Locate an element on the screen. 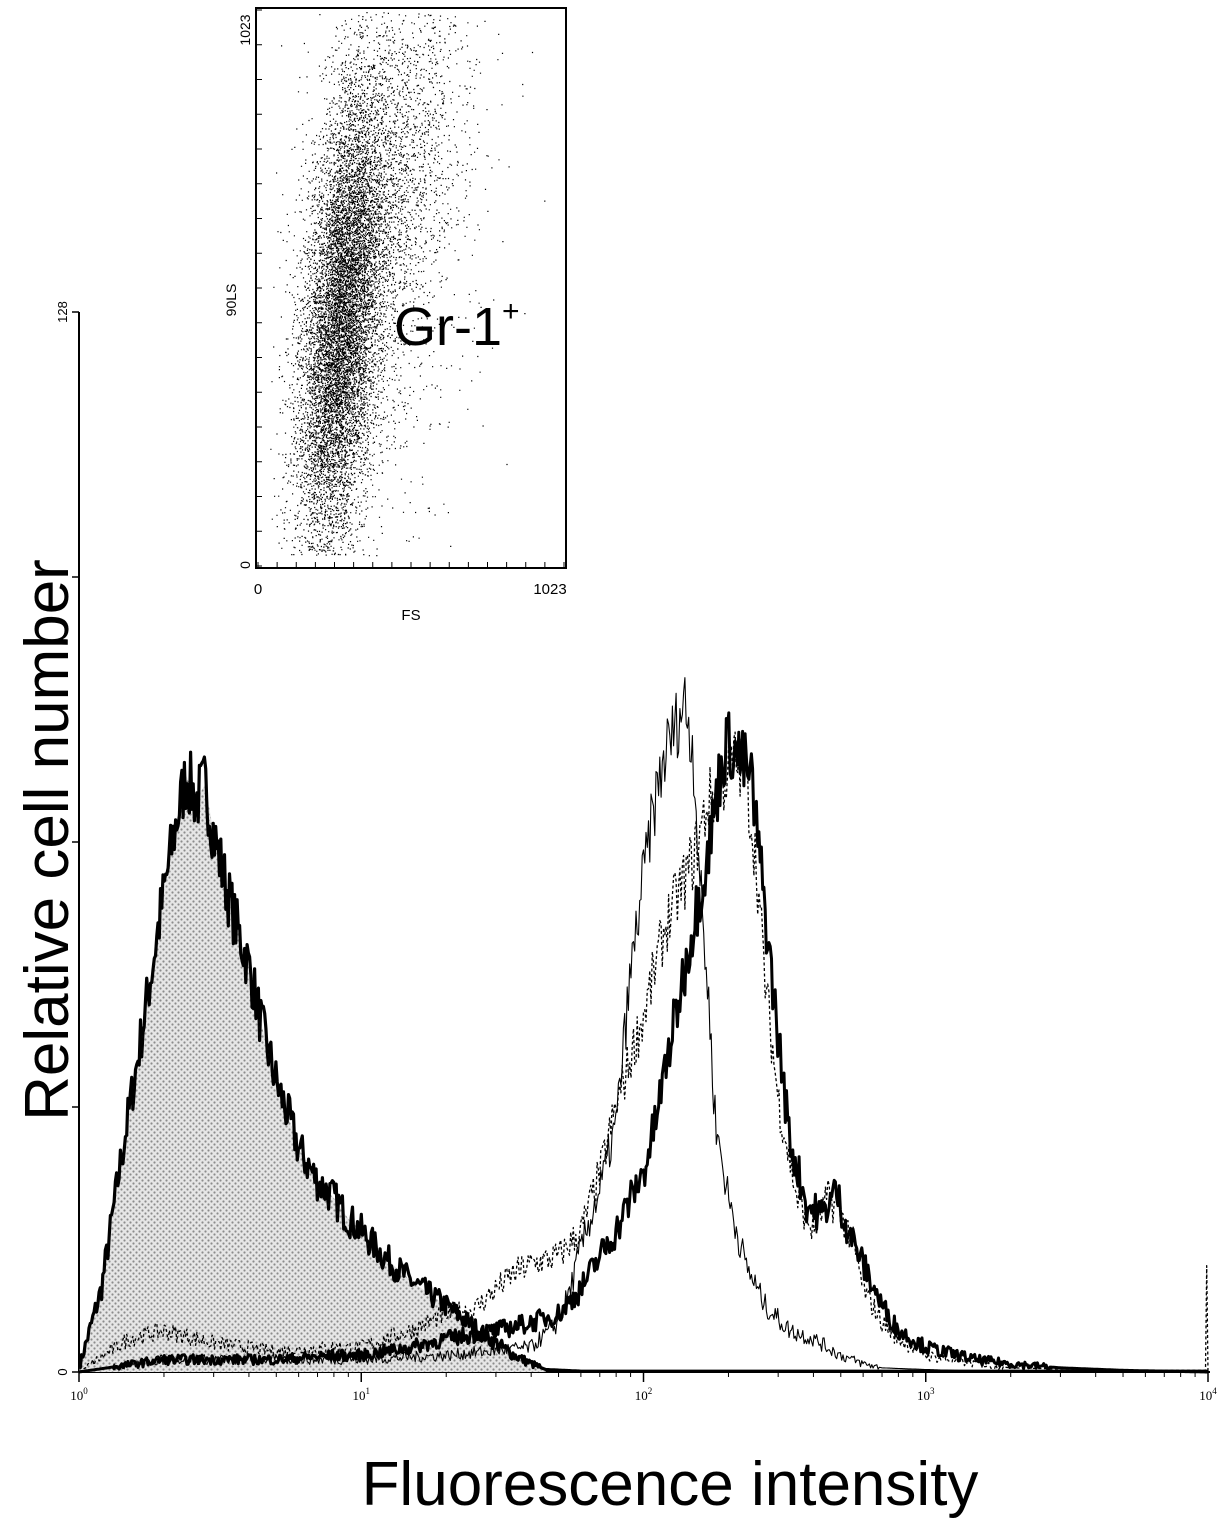 The height and width of the screenshot is (1531, 1228). x-axis-label: Fluorescence intensity is located at coordinates (670, 1484).